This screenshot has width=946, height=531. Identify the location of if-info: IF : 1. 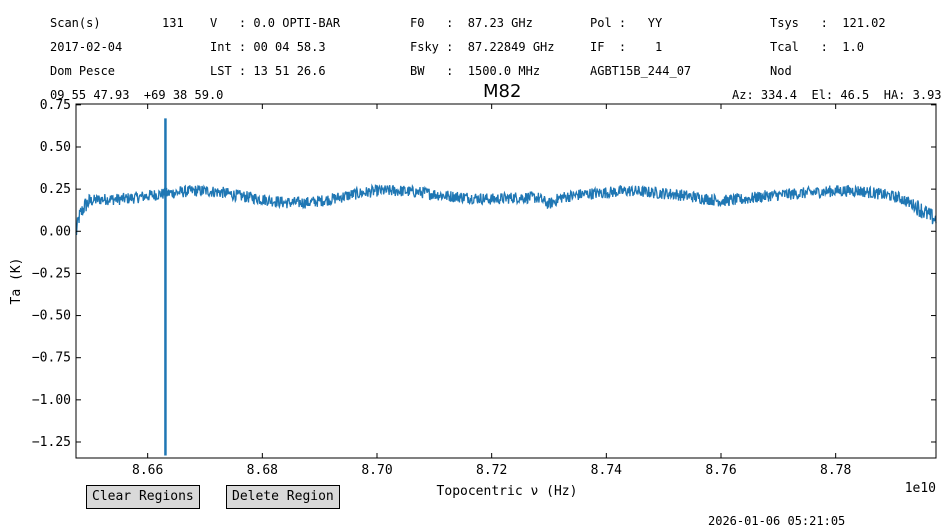
(626, 47).